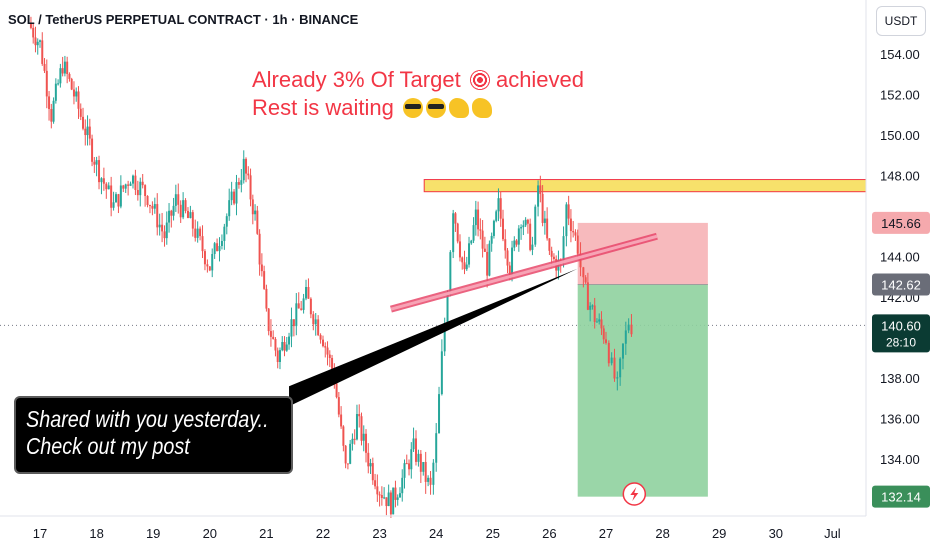  I want to click on y-tick-label: 136.00, so click(900, 419).